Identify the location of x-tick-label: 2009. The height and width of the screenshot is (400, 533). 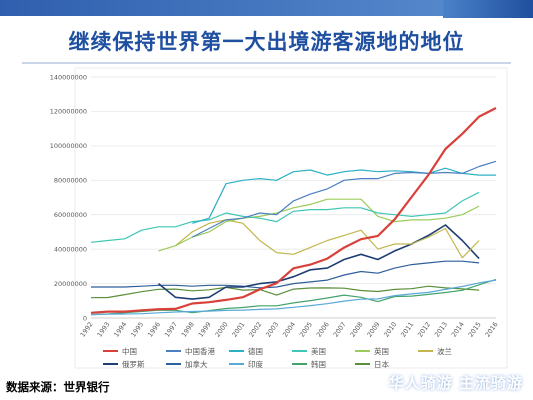
(373, 330).